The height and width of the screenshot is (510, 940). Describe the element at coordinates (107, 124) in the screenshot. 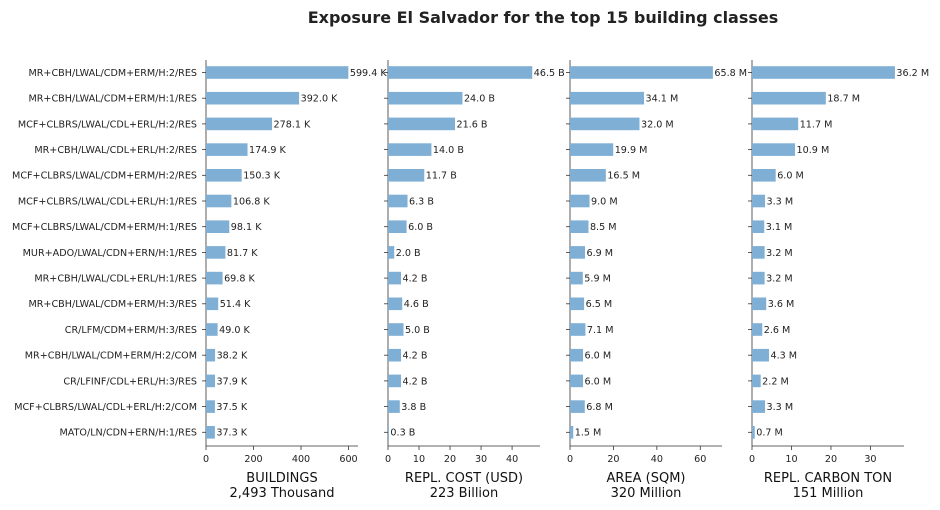

I see `category-label: MCF+CLBRS/LWAL/CDL+ERL/H:2/RES` at that location.